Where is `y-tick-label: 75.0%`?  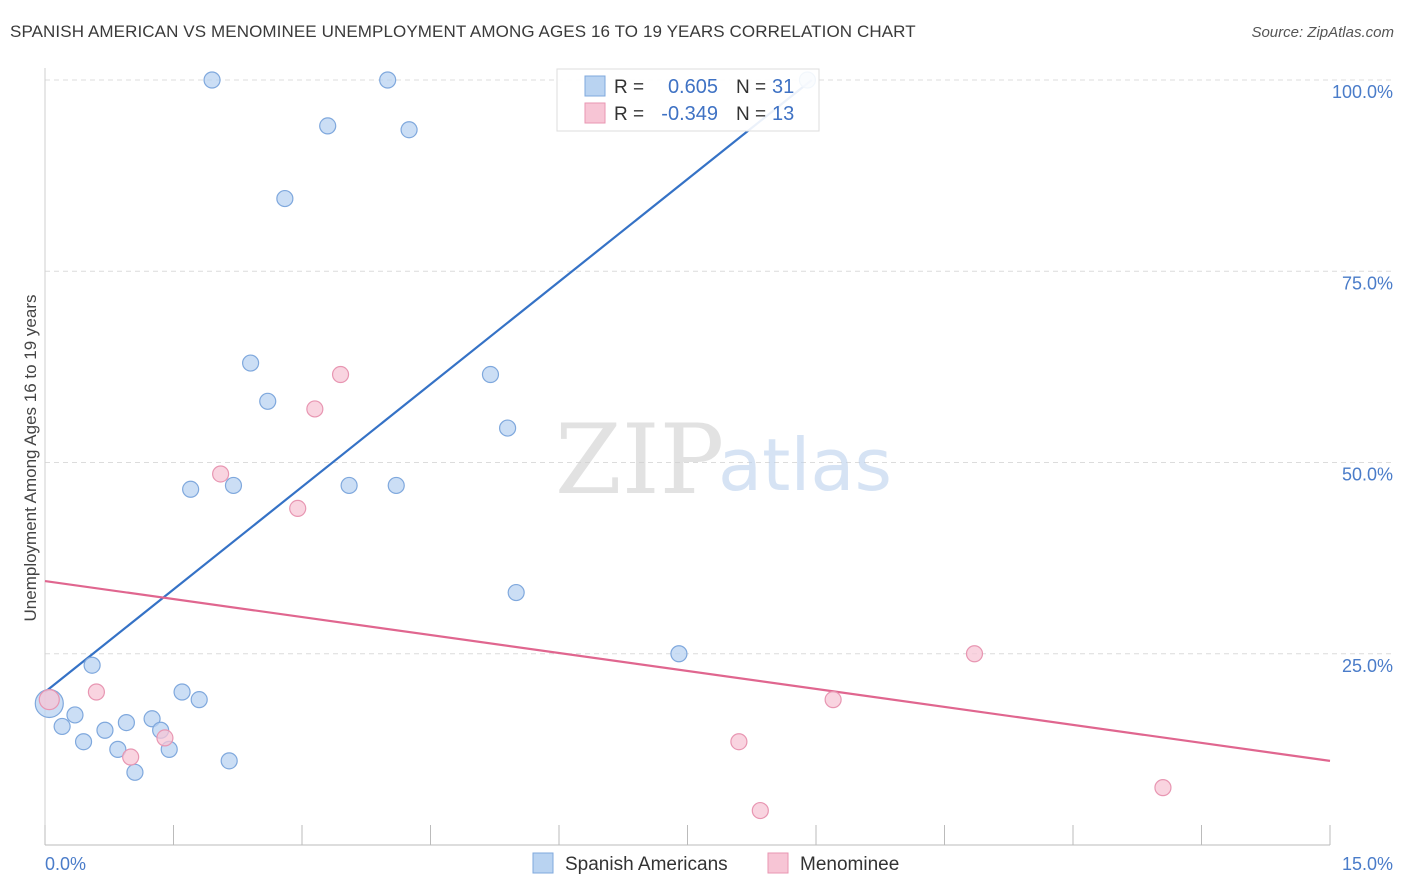
y-tick-label: 75.0% is located at coordinates (1367, 283).